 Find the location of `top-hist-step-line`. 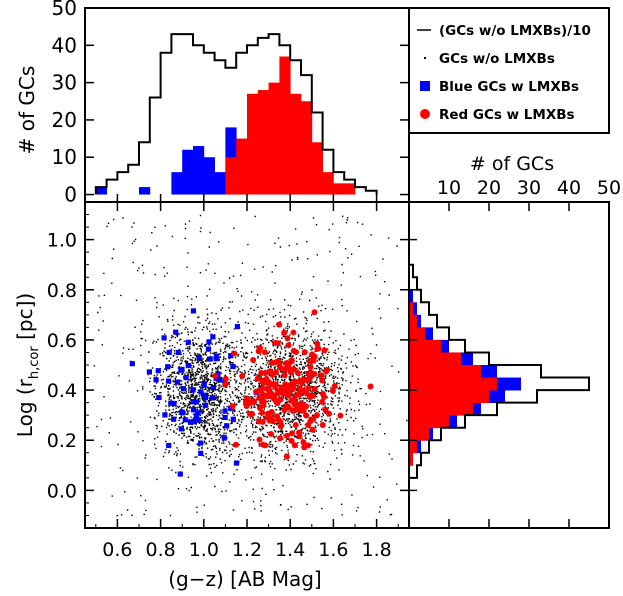

top-hist-step-line is located at coordinates (236, 114).